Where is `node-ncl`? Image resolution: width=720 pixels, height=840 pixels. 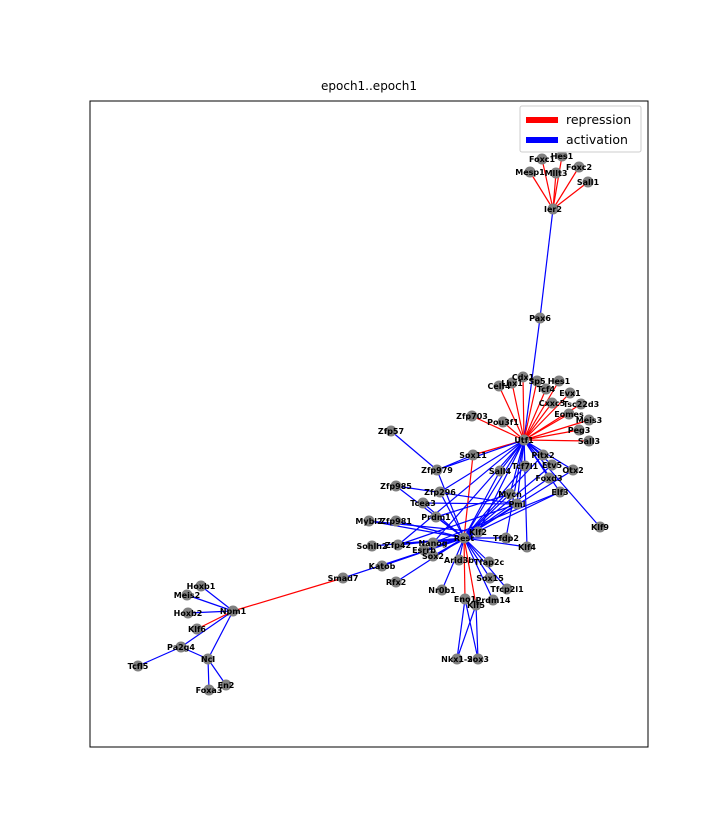 node-ncl is located at coordinates (208, 659).